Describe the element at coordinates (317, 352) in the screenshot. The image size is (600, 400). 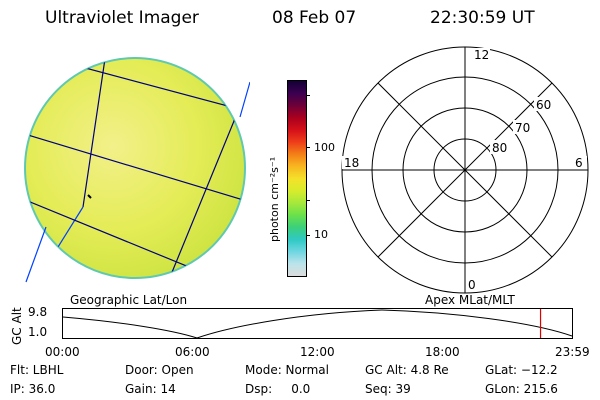
I see `xtick-1200: 12:00` at that location.